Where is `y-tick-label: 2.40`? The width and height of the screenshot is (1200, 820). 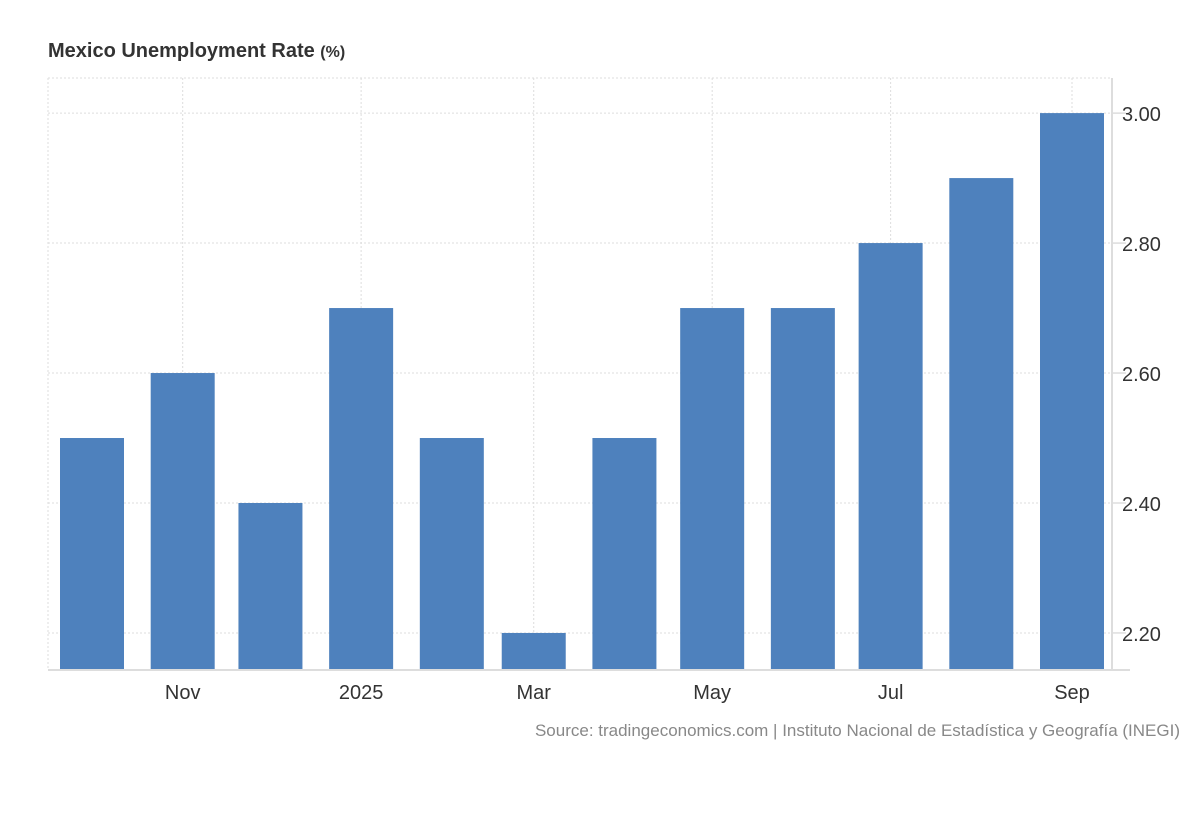 y-tick-label: 2.40 is located at coordinates (1141, 505).